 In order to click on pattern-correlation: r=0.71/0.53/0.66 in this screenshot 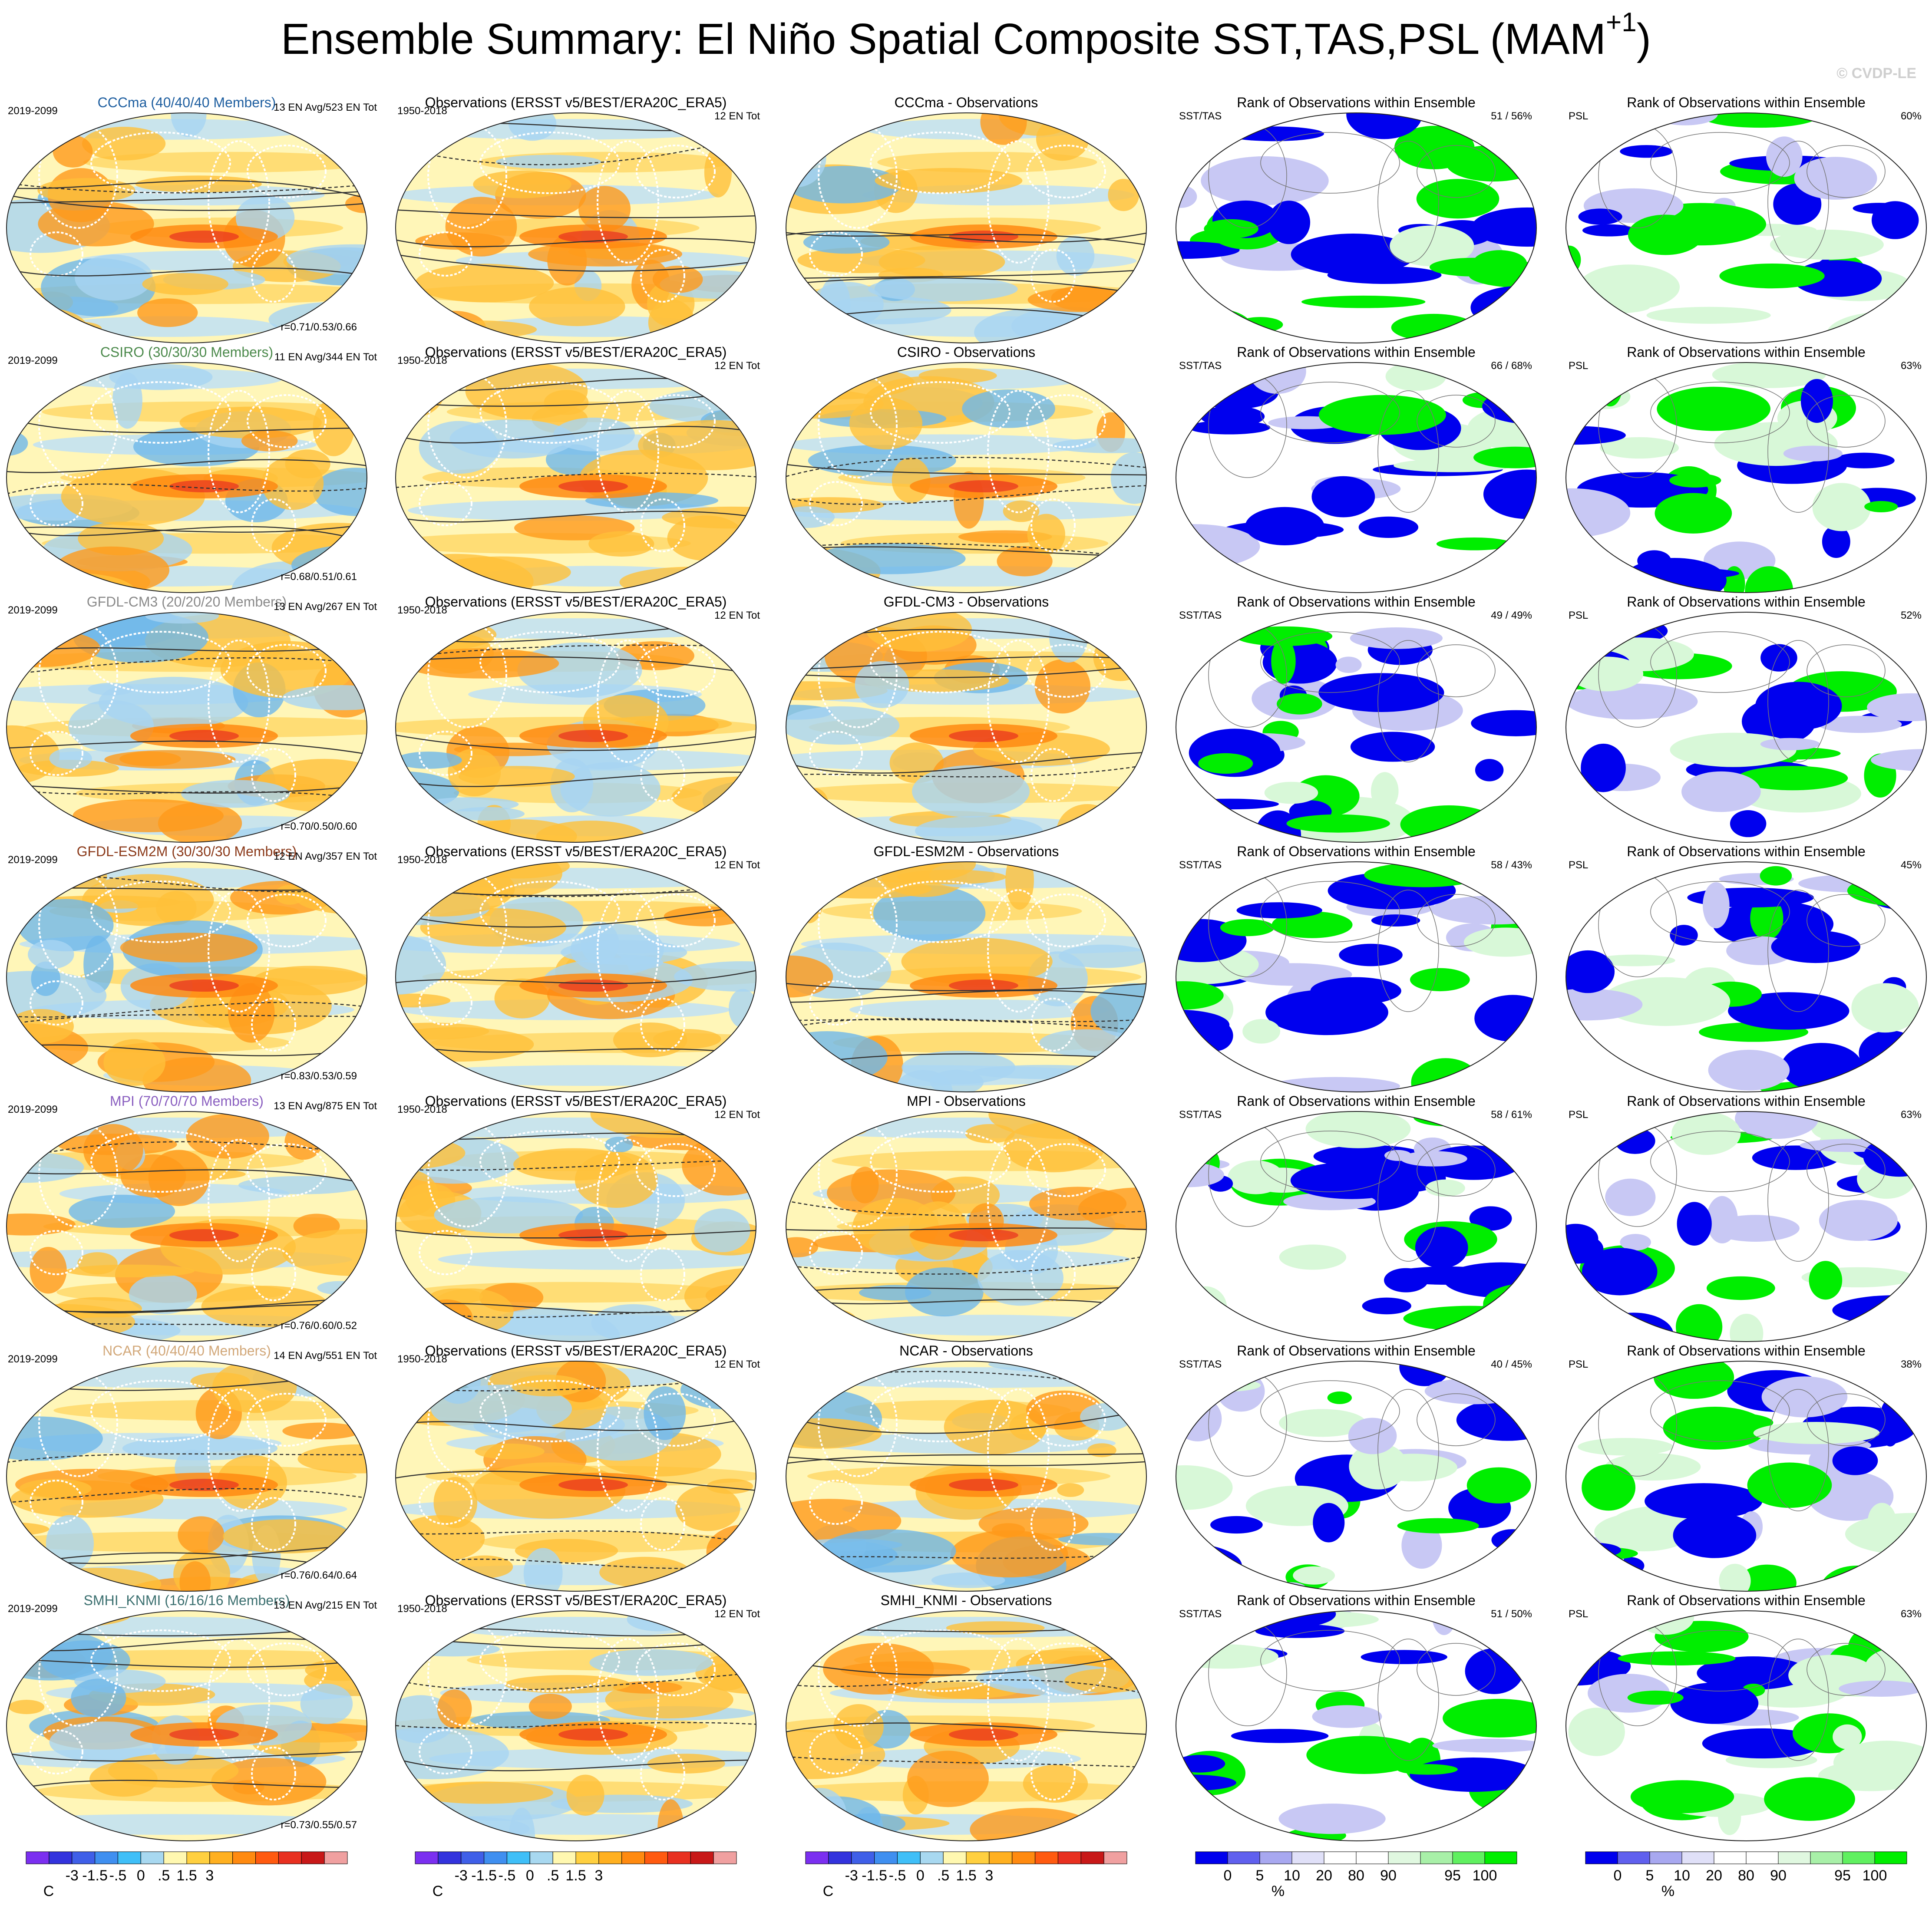, I will do `click(319, 327)`.